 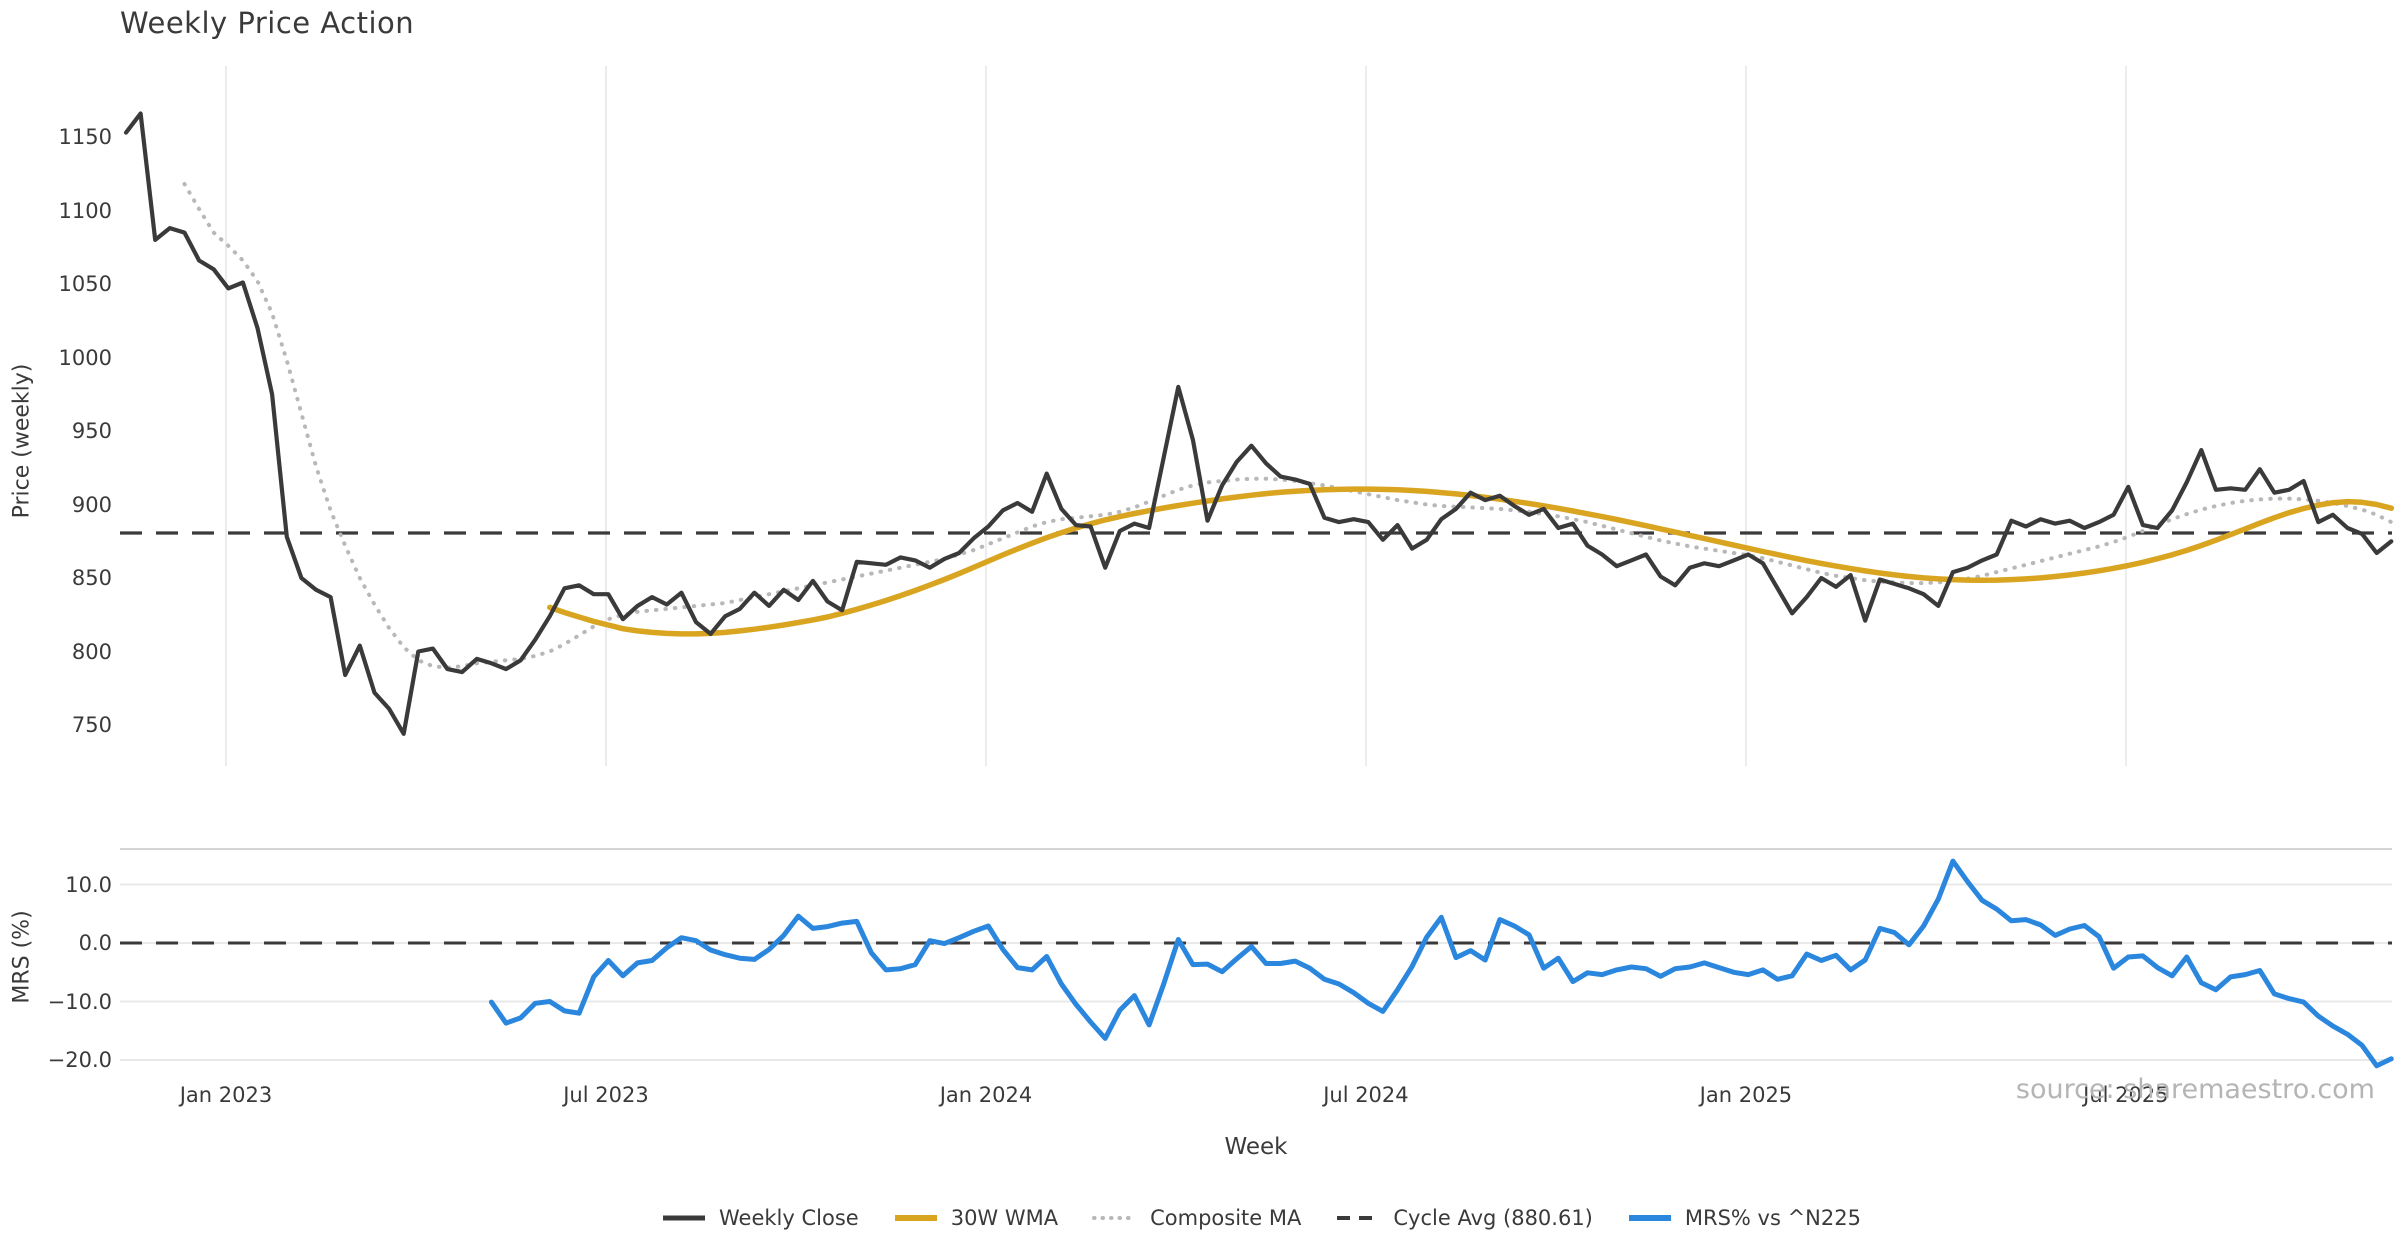 What do you see at coordinates (91, 431) in the screenshot?
I see `price-y-tick-label: 950` at bounding box center [91, 431].